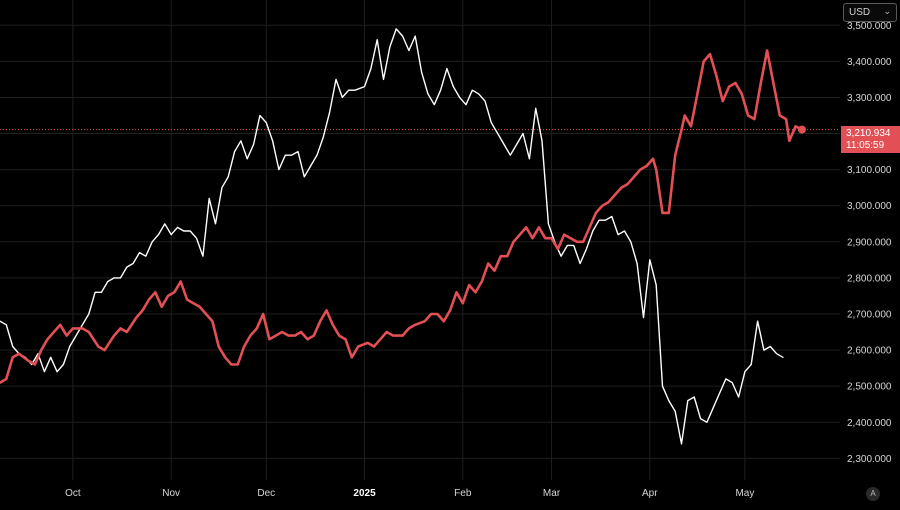  What do you see at coordinates (463, 493) in the screenshot?
I see `x-tick-label: Feb` at bounding box center [463, 493].